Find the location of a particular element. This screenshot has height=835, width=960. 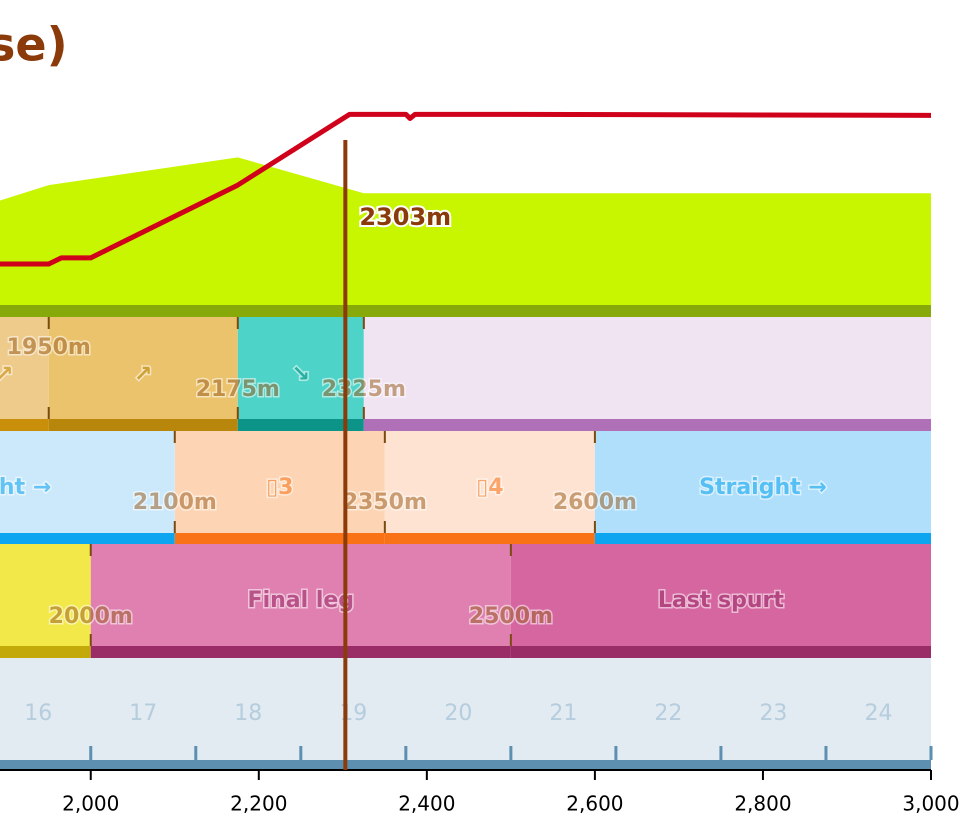

sections-edge is located at coordinates (465, 765).